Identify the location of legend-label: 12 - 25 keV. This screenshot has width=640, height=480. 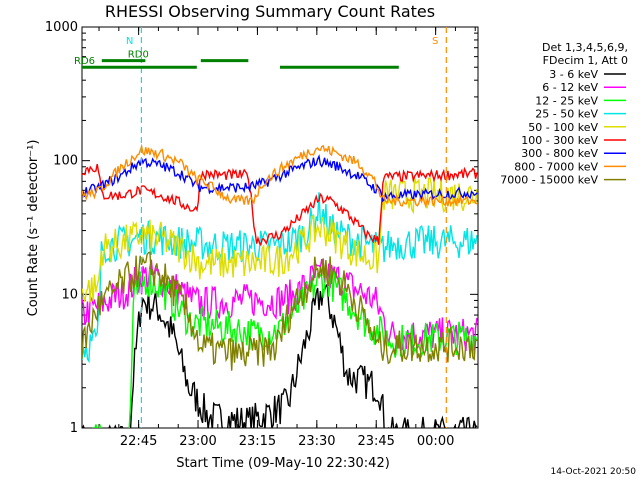
(566, 100).